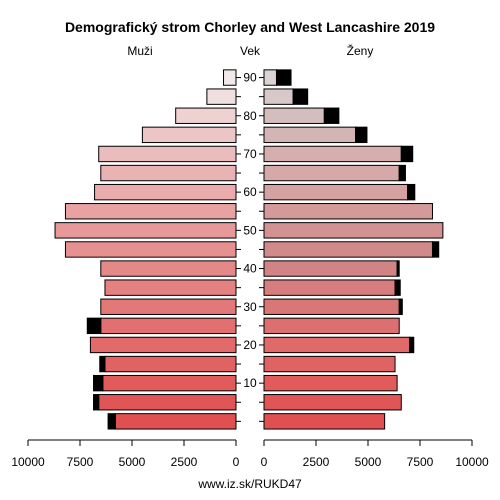  I want to click on age-tick-label-70: 70, so click(250, 154).